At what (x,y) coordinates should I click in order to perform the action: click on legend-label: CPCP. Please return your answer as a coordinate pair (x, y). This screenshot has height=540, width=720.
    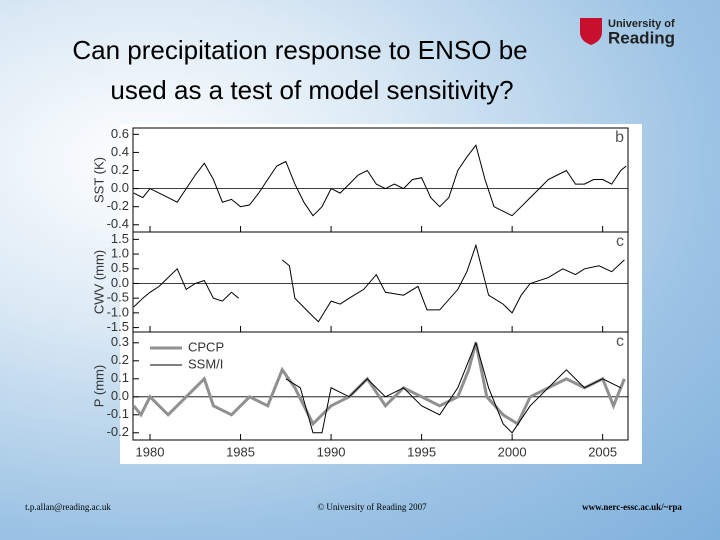
    Looking at the image, I should click on (206, 346).